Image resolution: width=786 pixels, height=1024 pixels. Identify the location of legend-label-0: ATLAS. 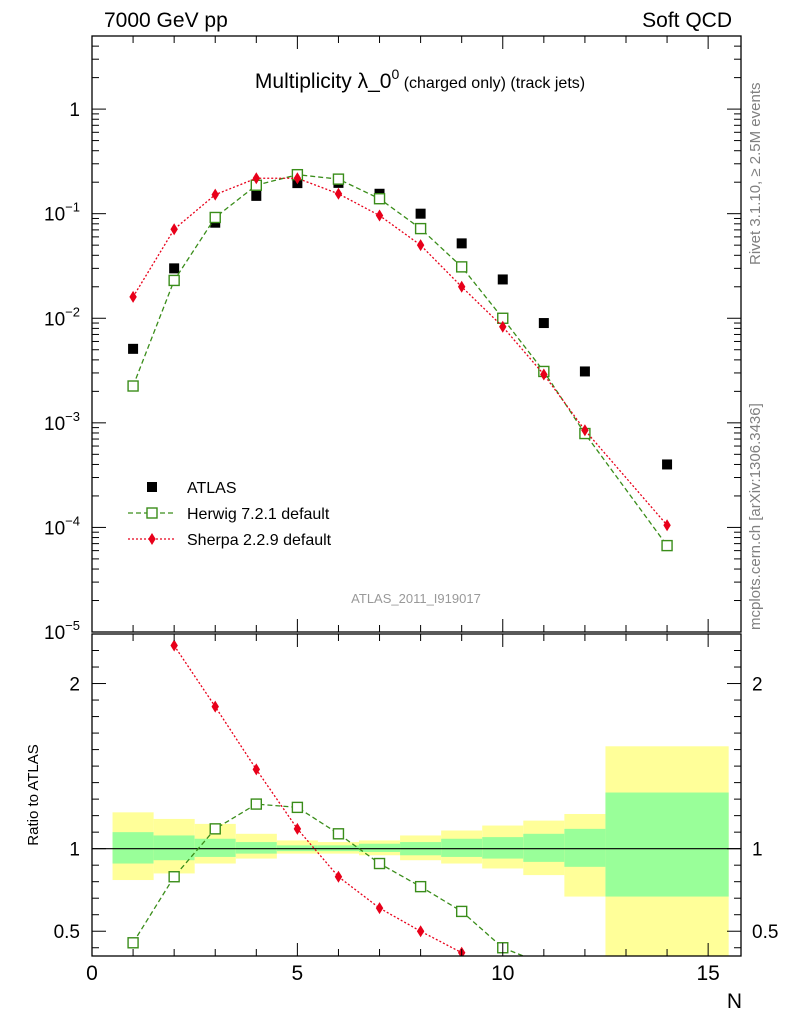
(212, 488).